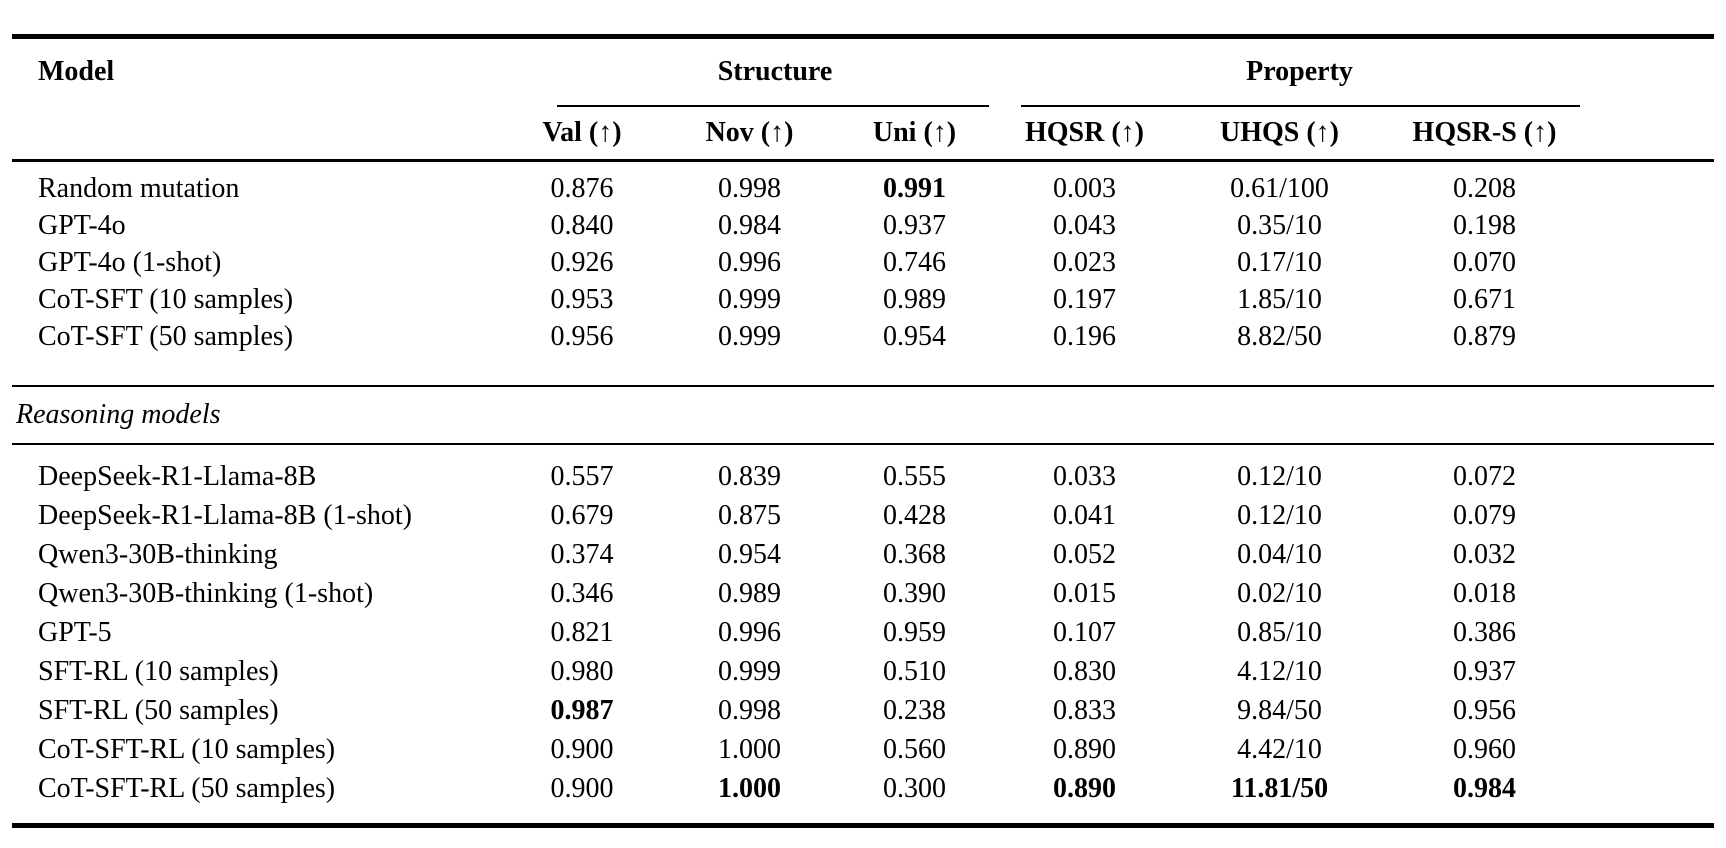 The image size is (1726, 848). I want to click on metric-value-cell: 0.879, so click(1484, 336).